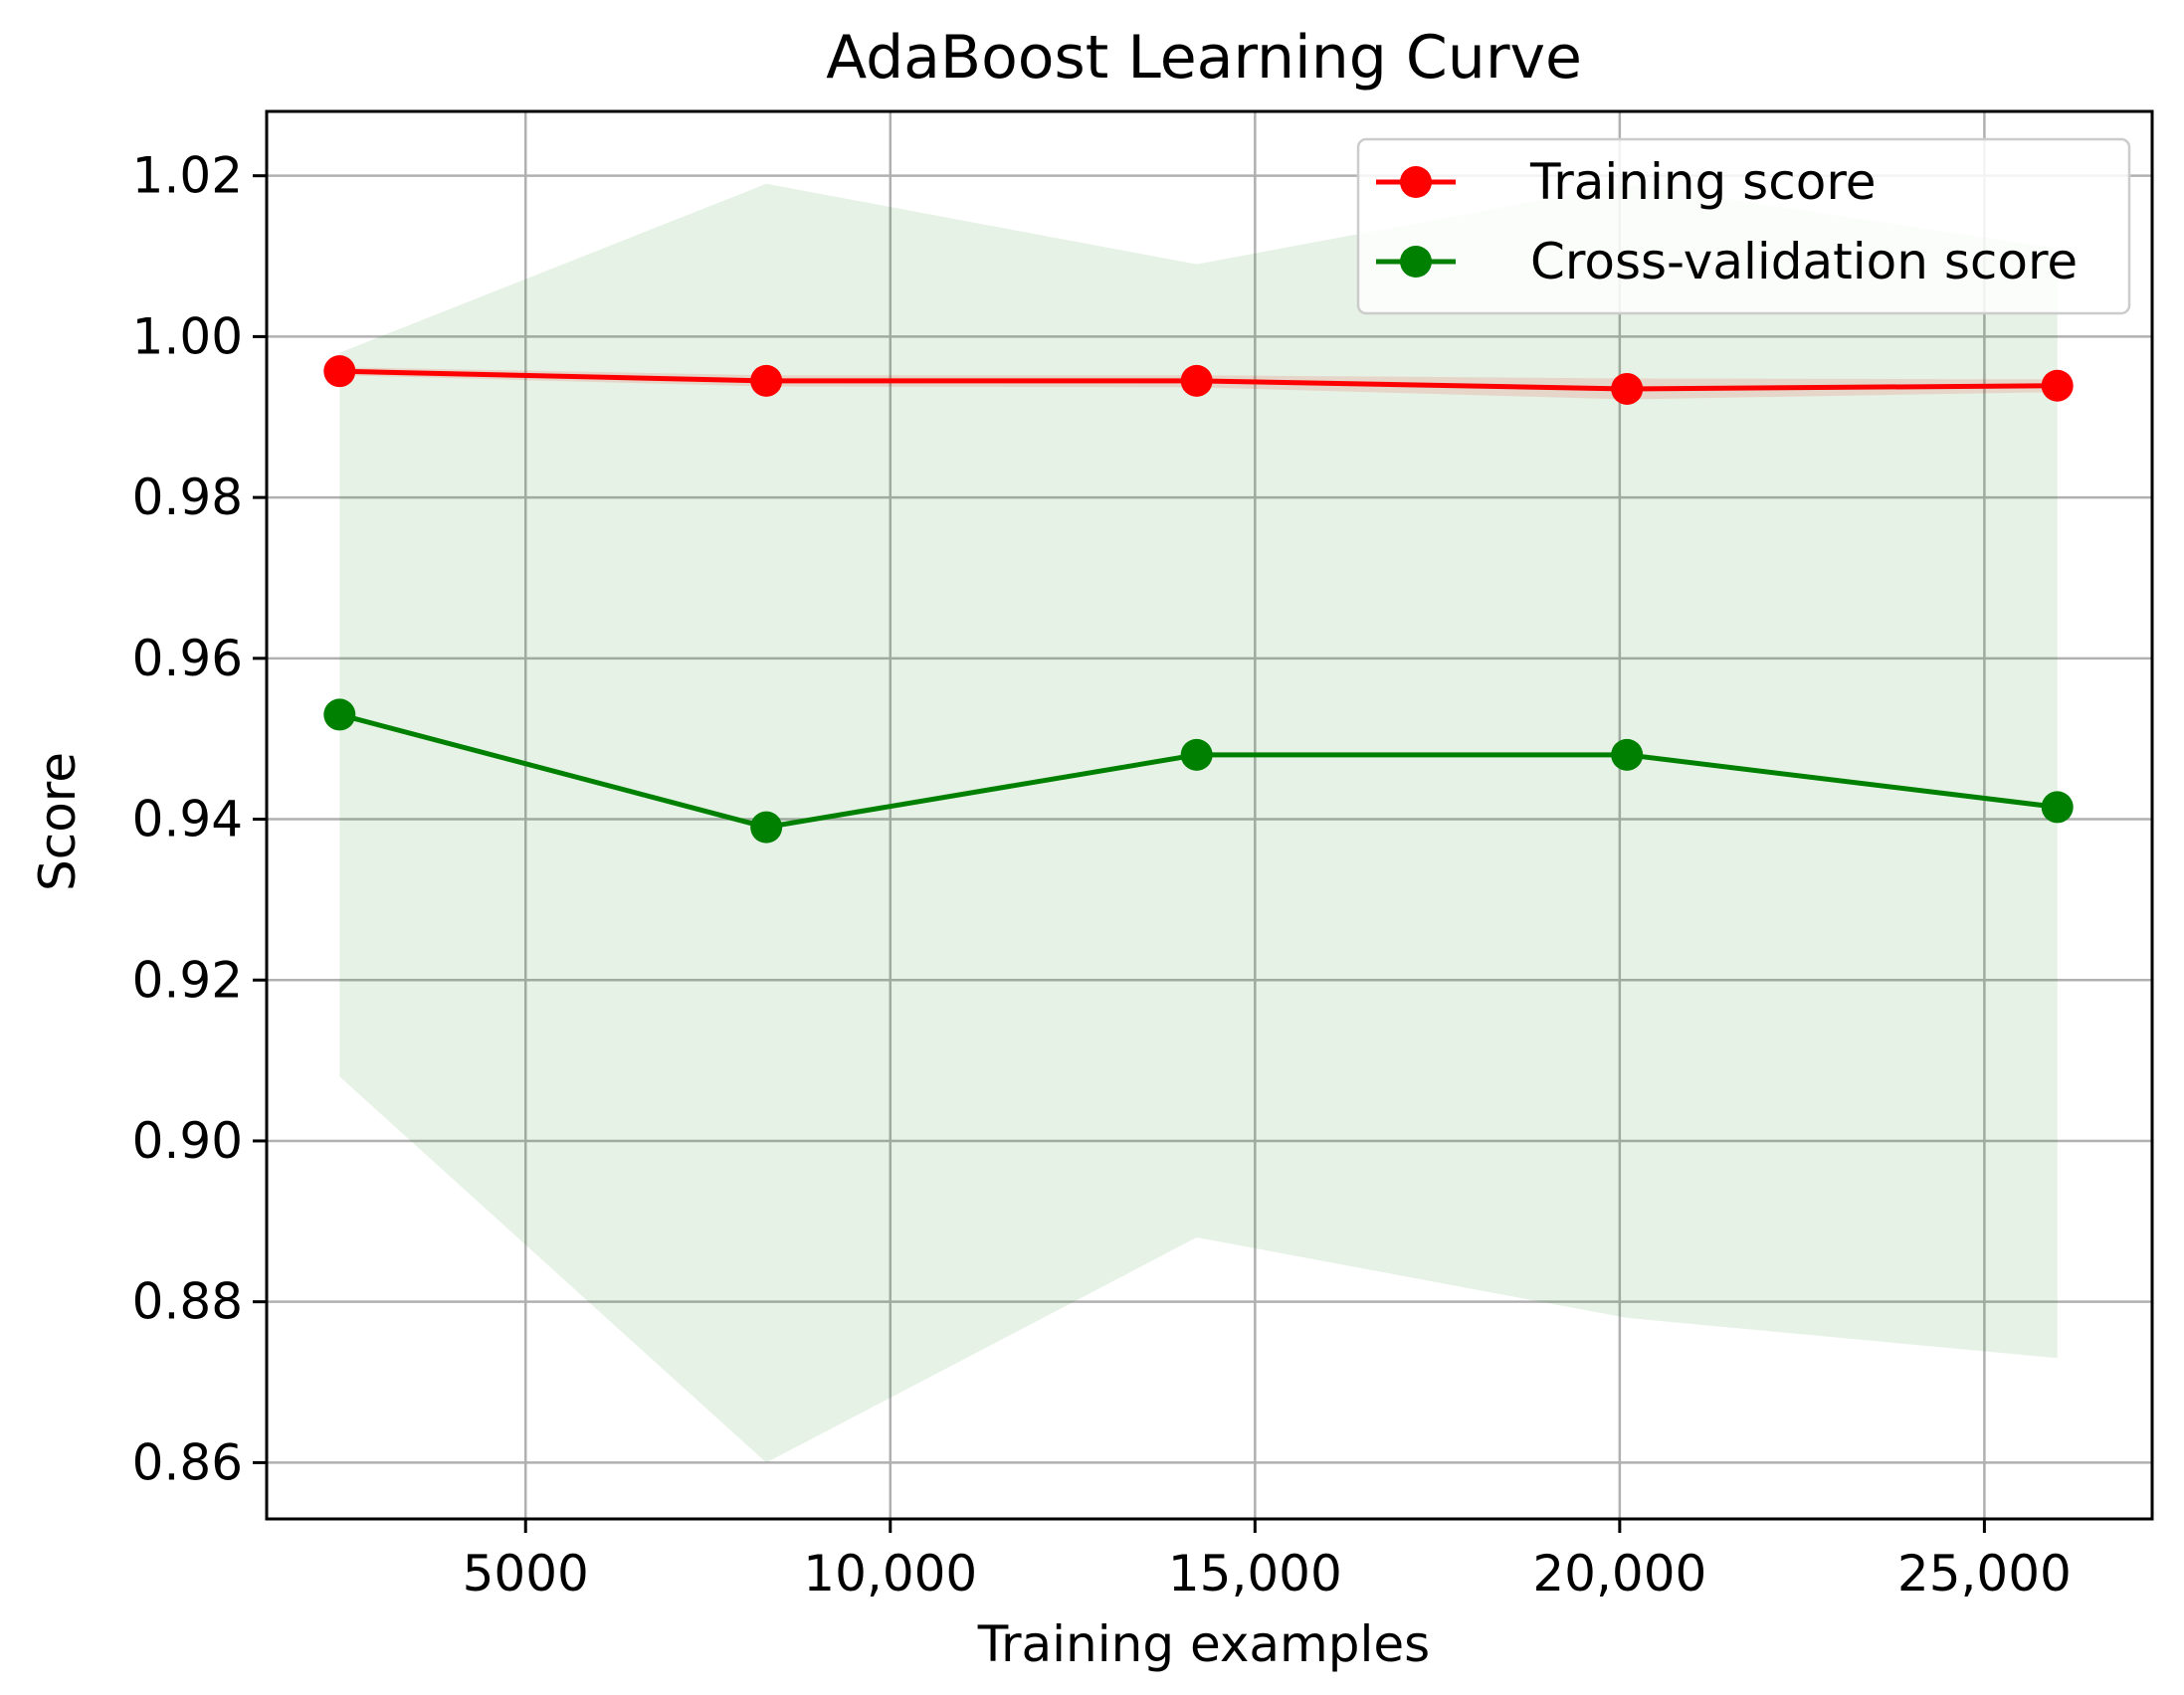  What do you see at coordinates (187, 819) in the screenshot?
I see `y-tick-label: 0.94` at bounding box center [187, 819].